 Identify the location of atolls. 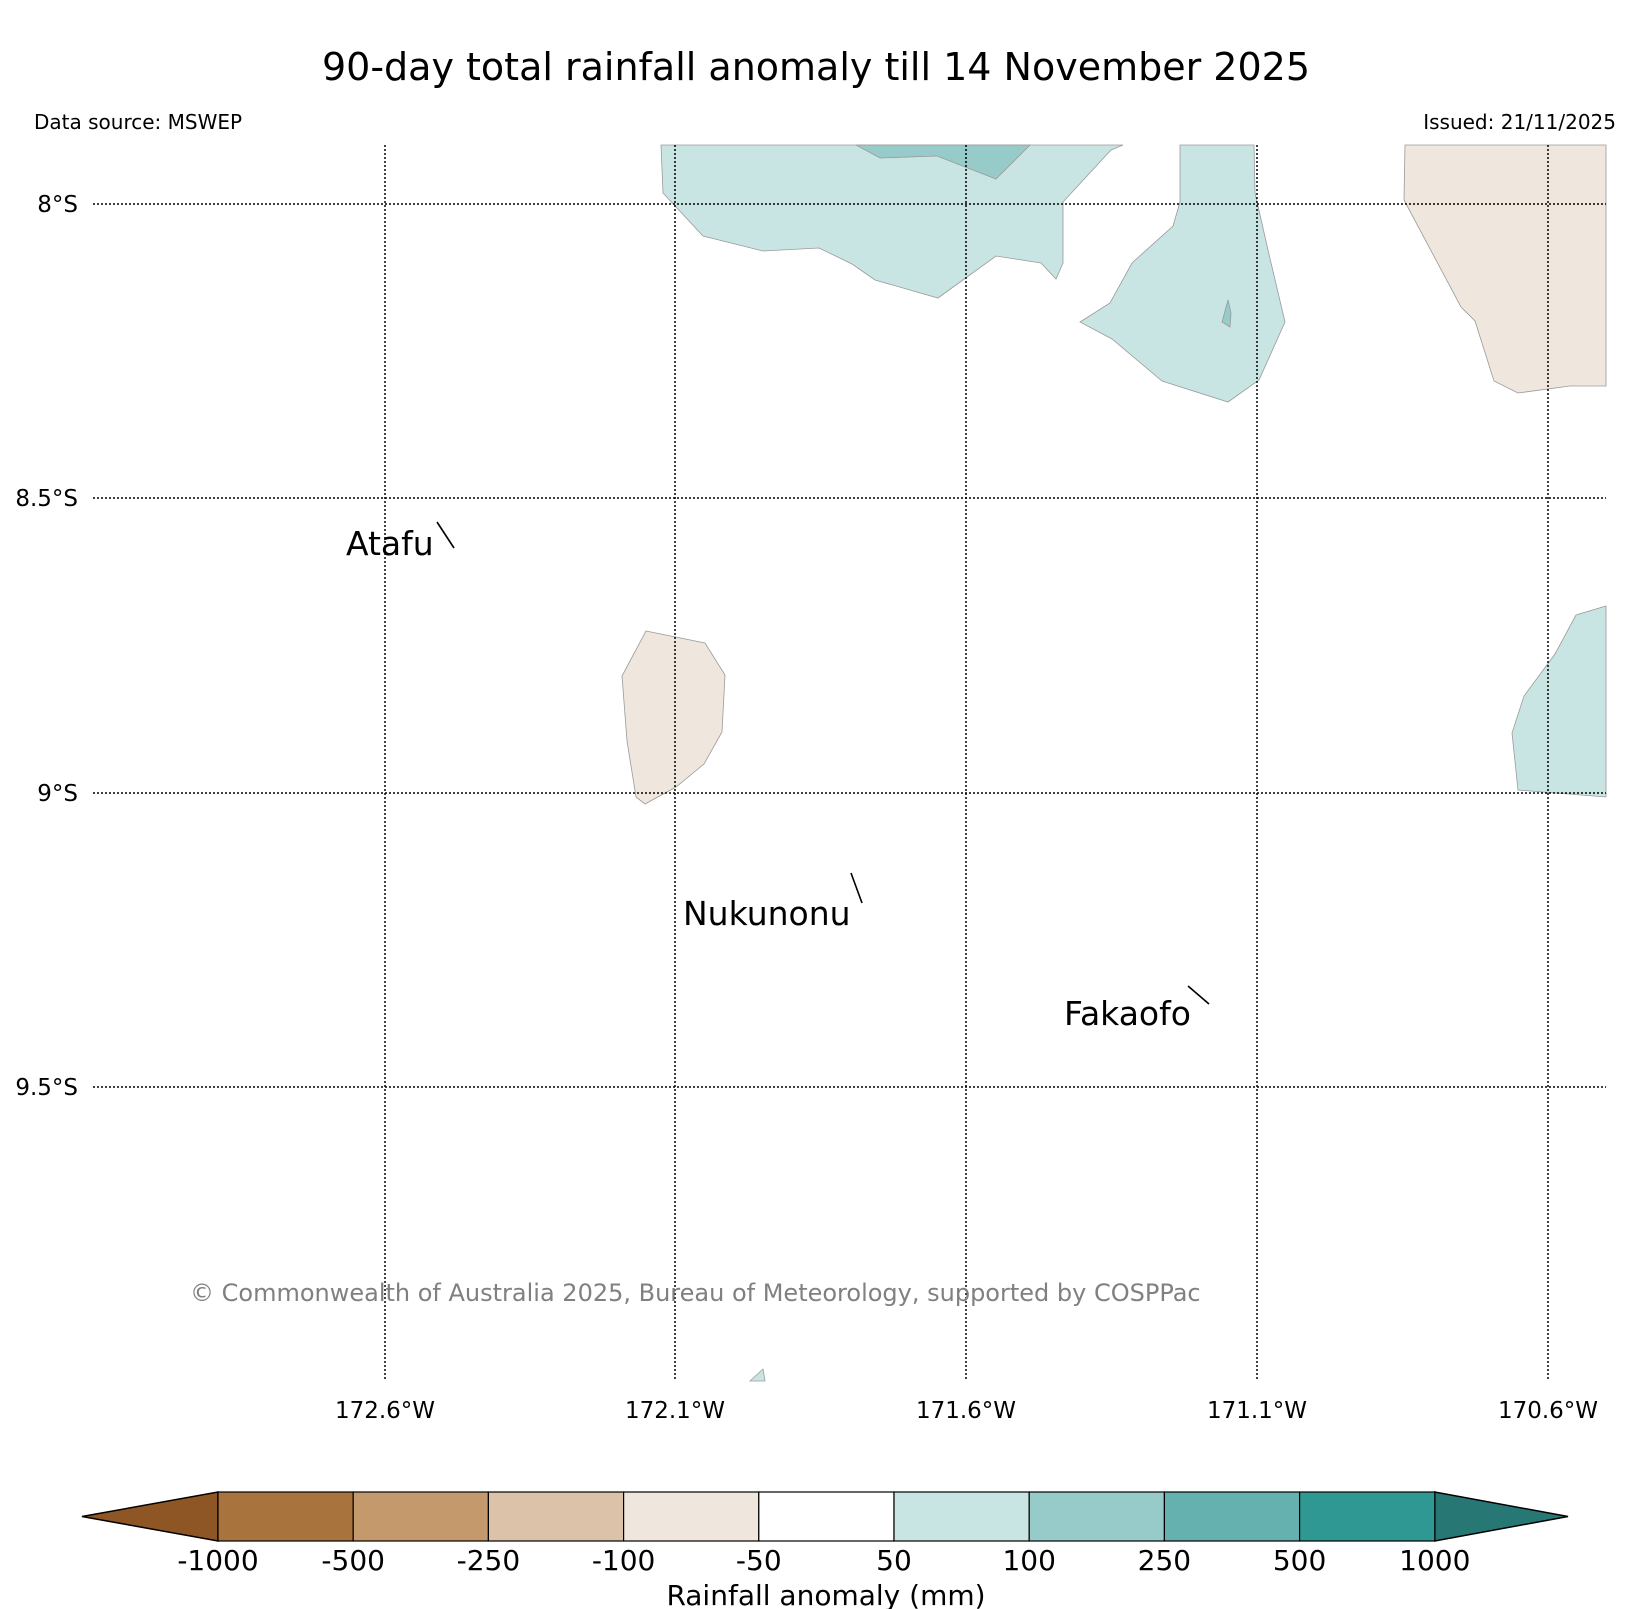
(823, 763).